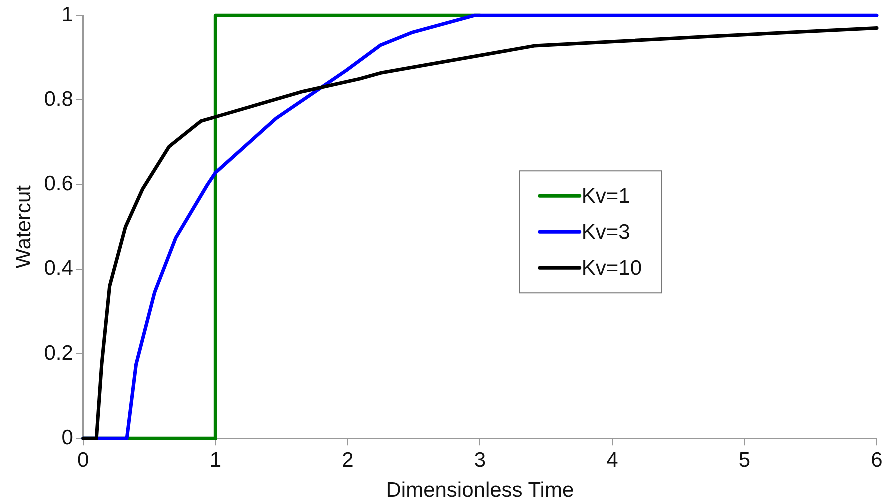 This screenshot has height=504, width=889. I want to click on legend-label: Kv=3, so click(606, 232).